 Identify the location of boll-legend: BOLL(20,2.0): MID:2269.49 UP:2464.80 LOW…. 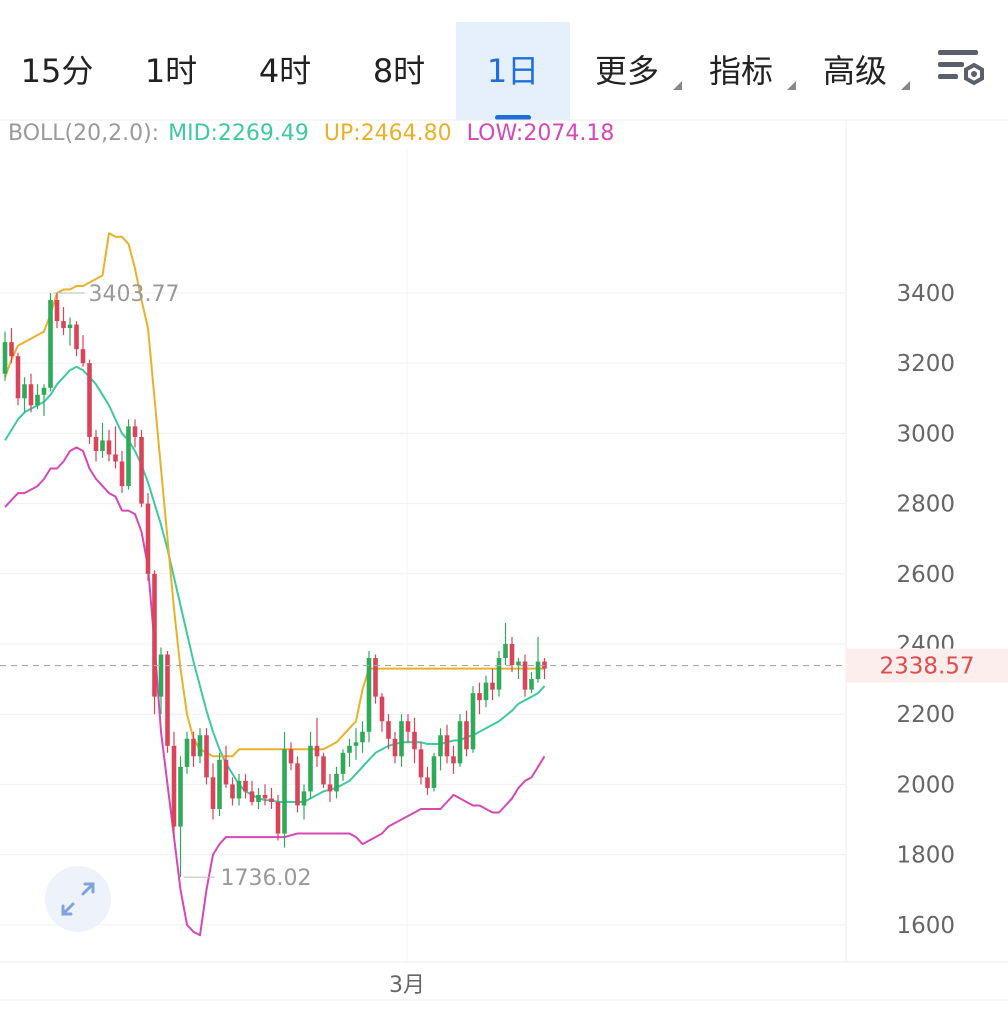
(315, 133).